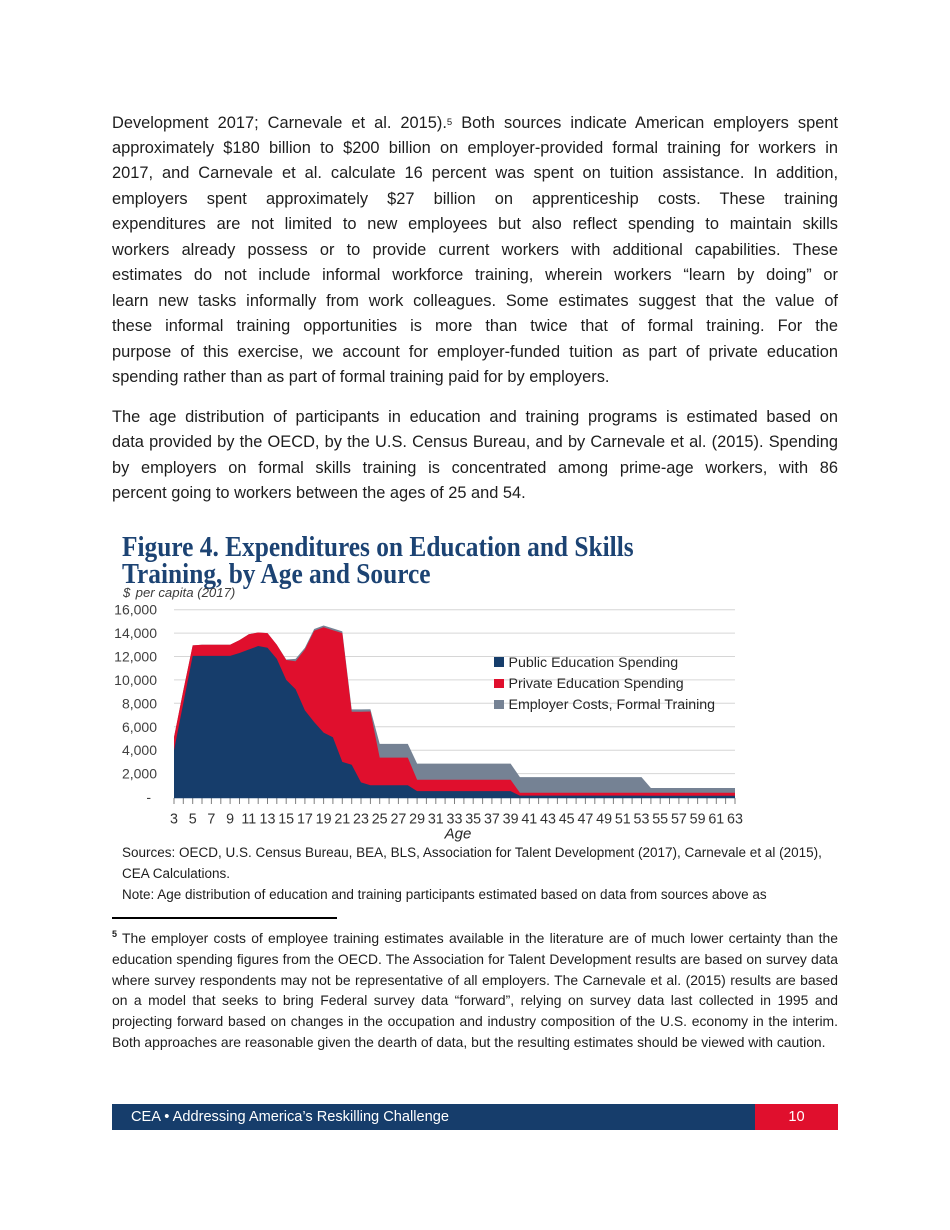 Image resolution: width=950 pixels, height=1230 pixels. What do you see at coordinates (324, 820) in the screenshot?
I see `svg-text: 19` at bounding box center [324, 820].